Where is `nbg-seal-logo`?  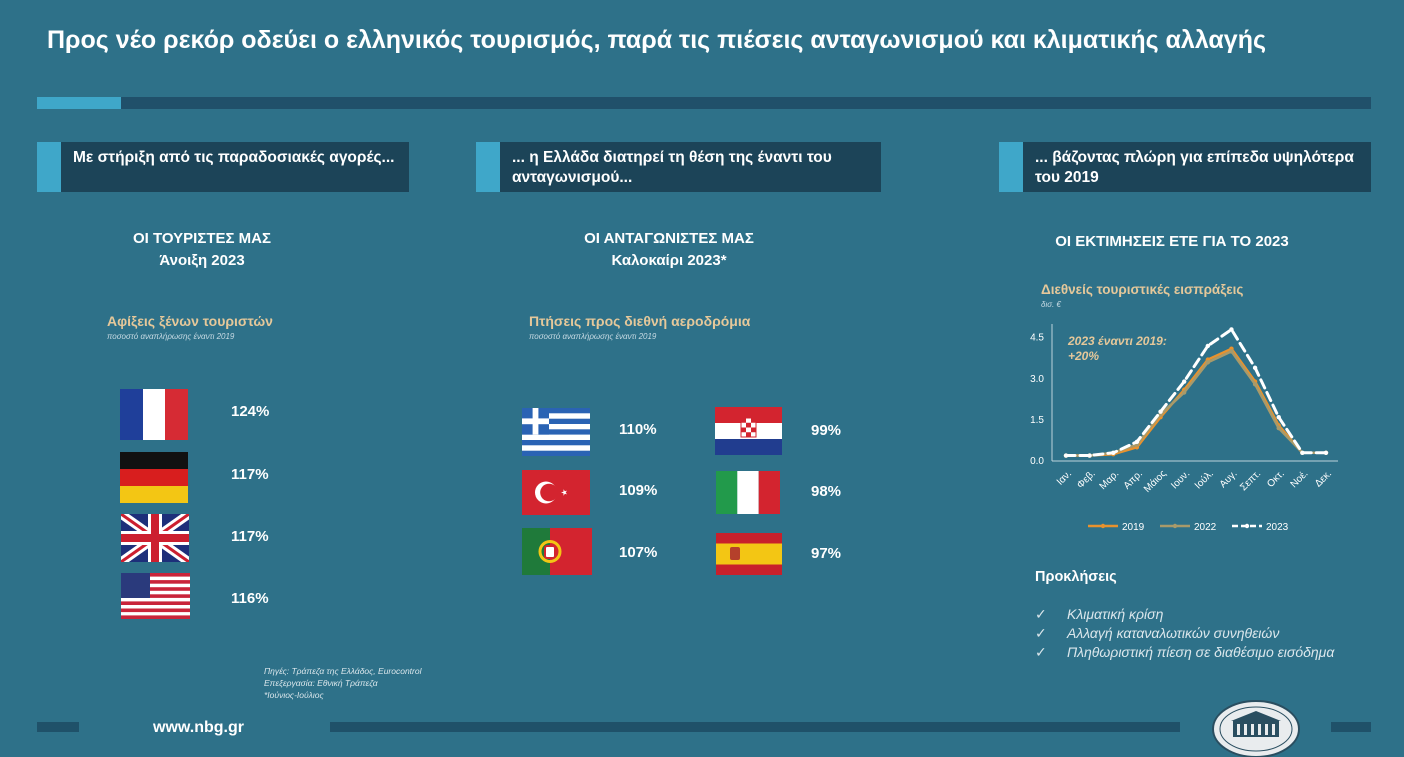
nbg-seal-logo is located at coordinates (1256, 728).